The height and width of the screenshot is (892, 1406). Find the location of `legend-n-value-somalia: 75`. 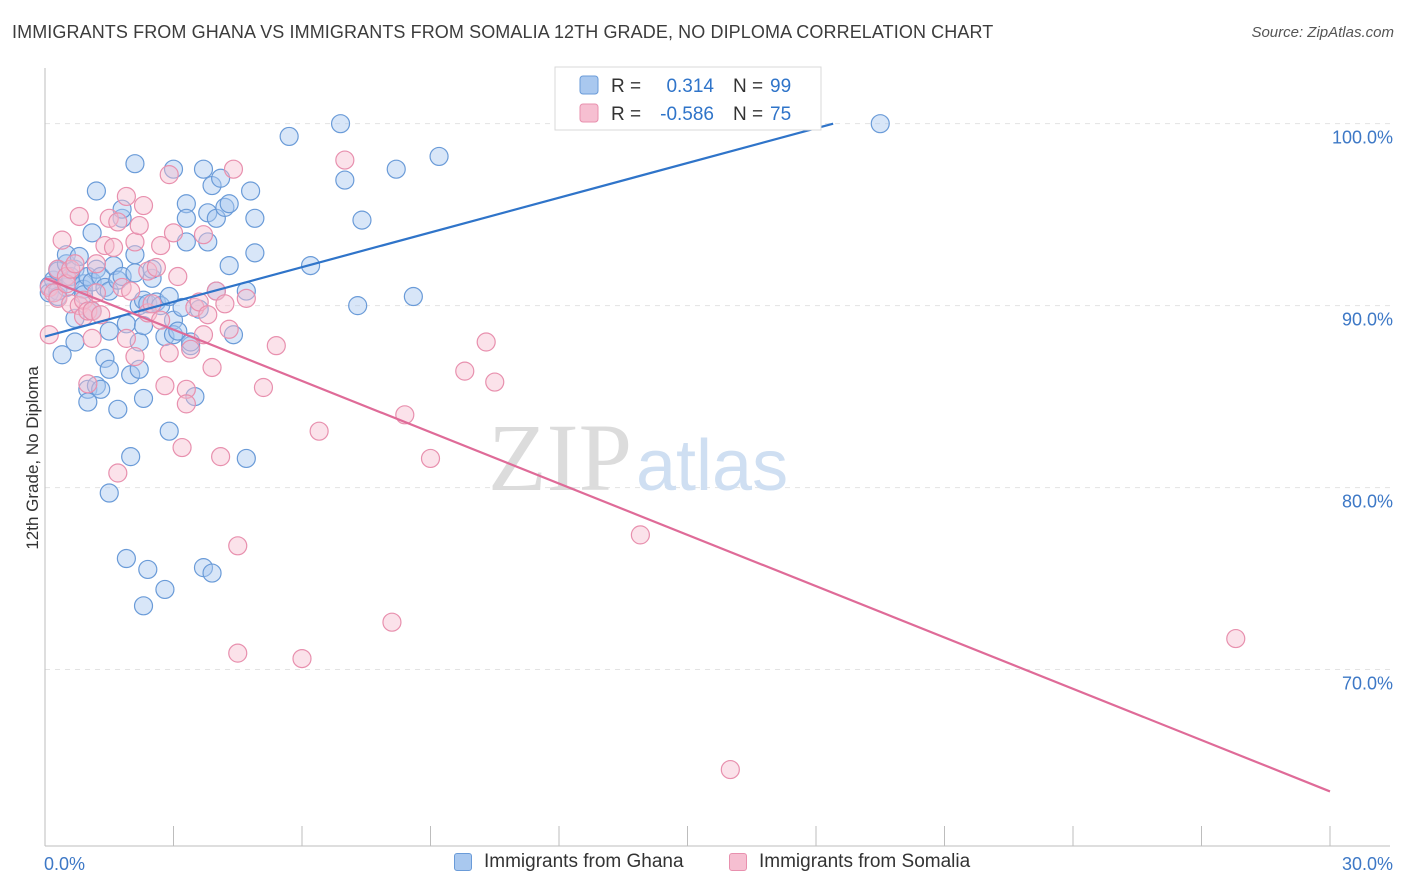

legend-n-value-somalia: 75 is located at coordinates (780, 114).